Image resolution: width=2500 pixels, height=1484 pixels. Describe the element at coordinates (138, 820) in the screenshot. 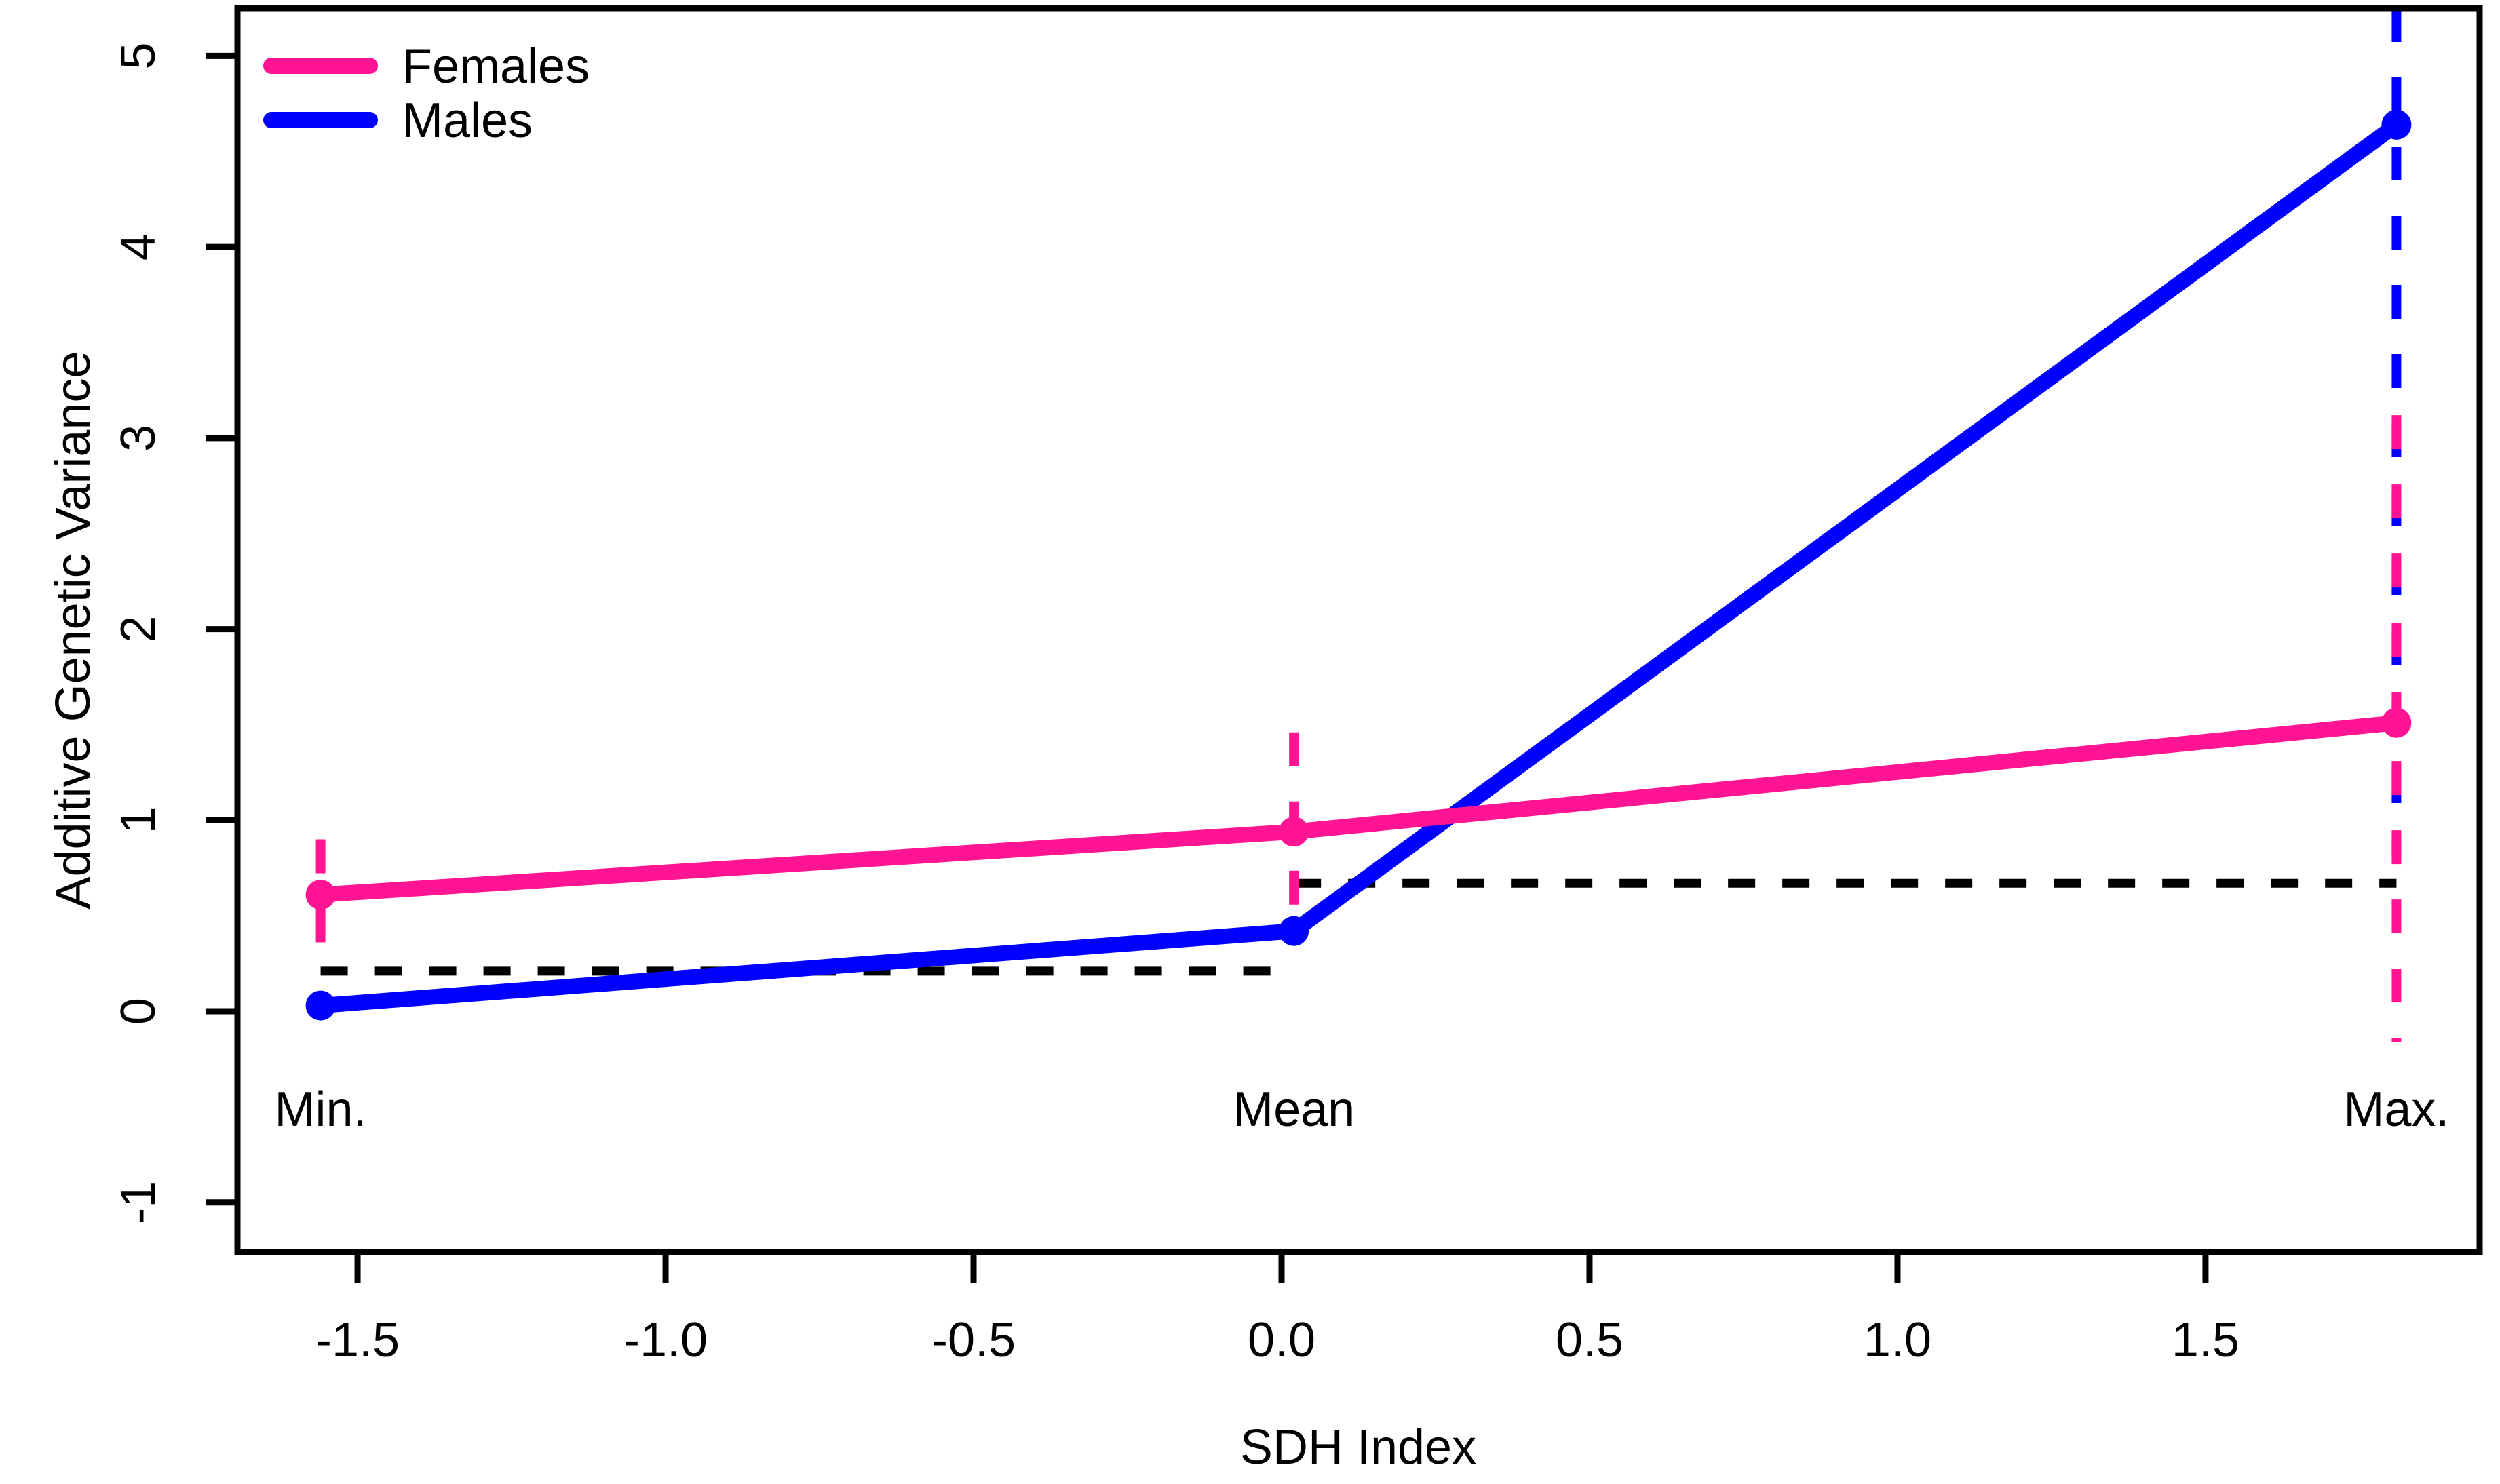

I see `y-tick-label: 1` at that location.